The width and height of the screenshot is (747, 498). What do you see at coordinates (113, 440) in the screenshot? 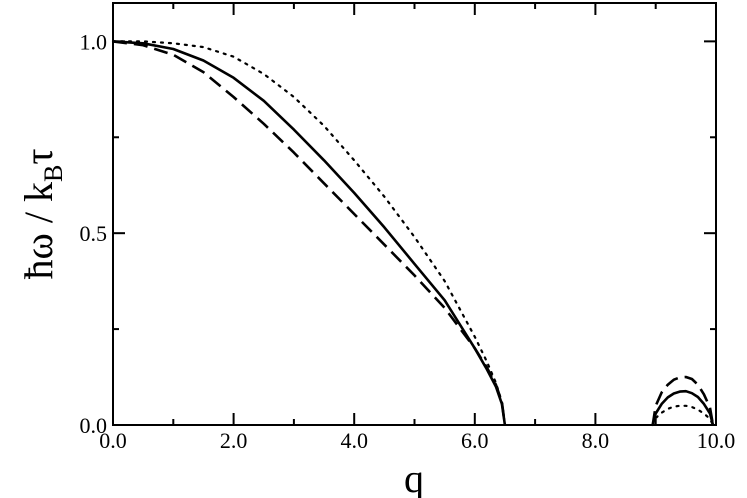
I see `x-tick-label: 0.0` at bounding box center [113, 440].